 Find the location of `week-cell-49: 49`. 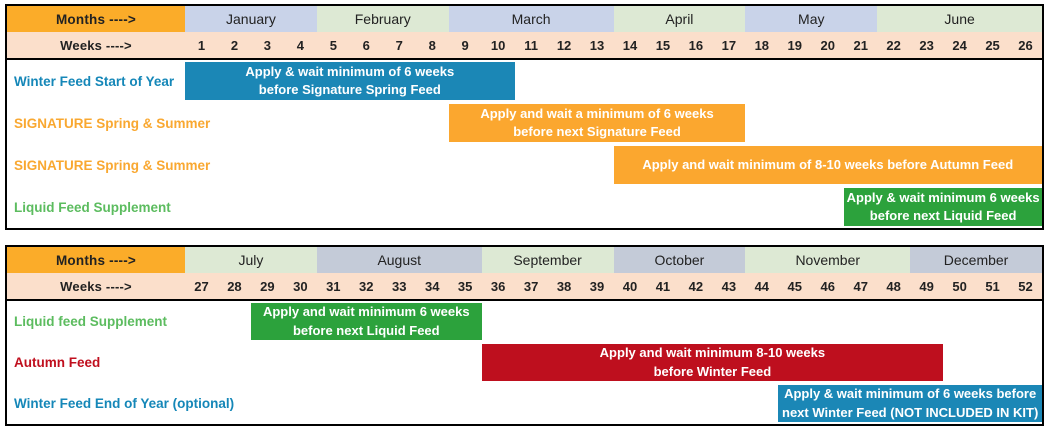

week-cell-49: 49 is located at coordinates (926, 286).